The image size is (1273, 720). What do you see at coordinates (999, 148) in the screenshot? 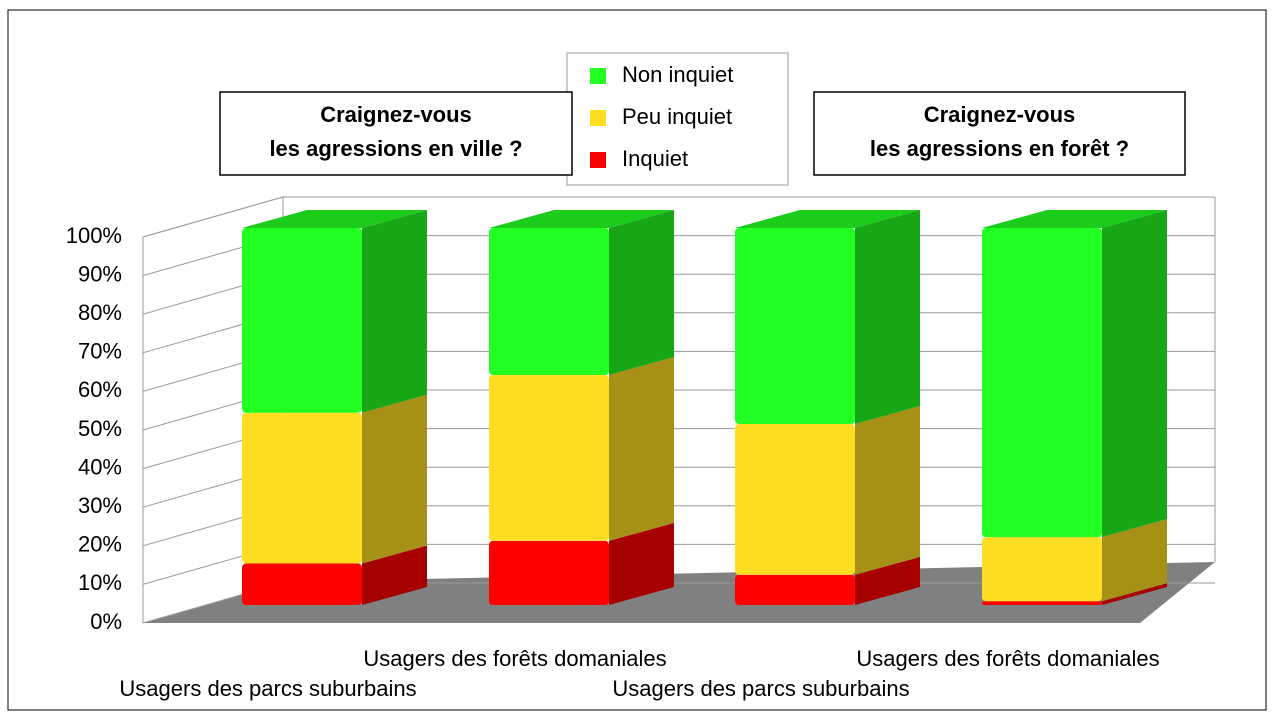
I see `annotation: les agressions en forêt ?` at bounding box center [999, 148].